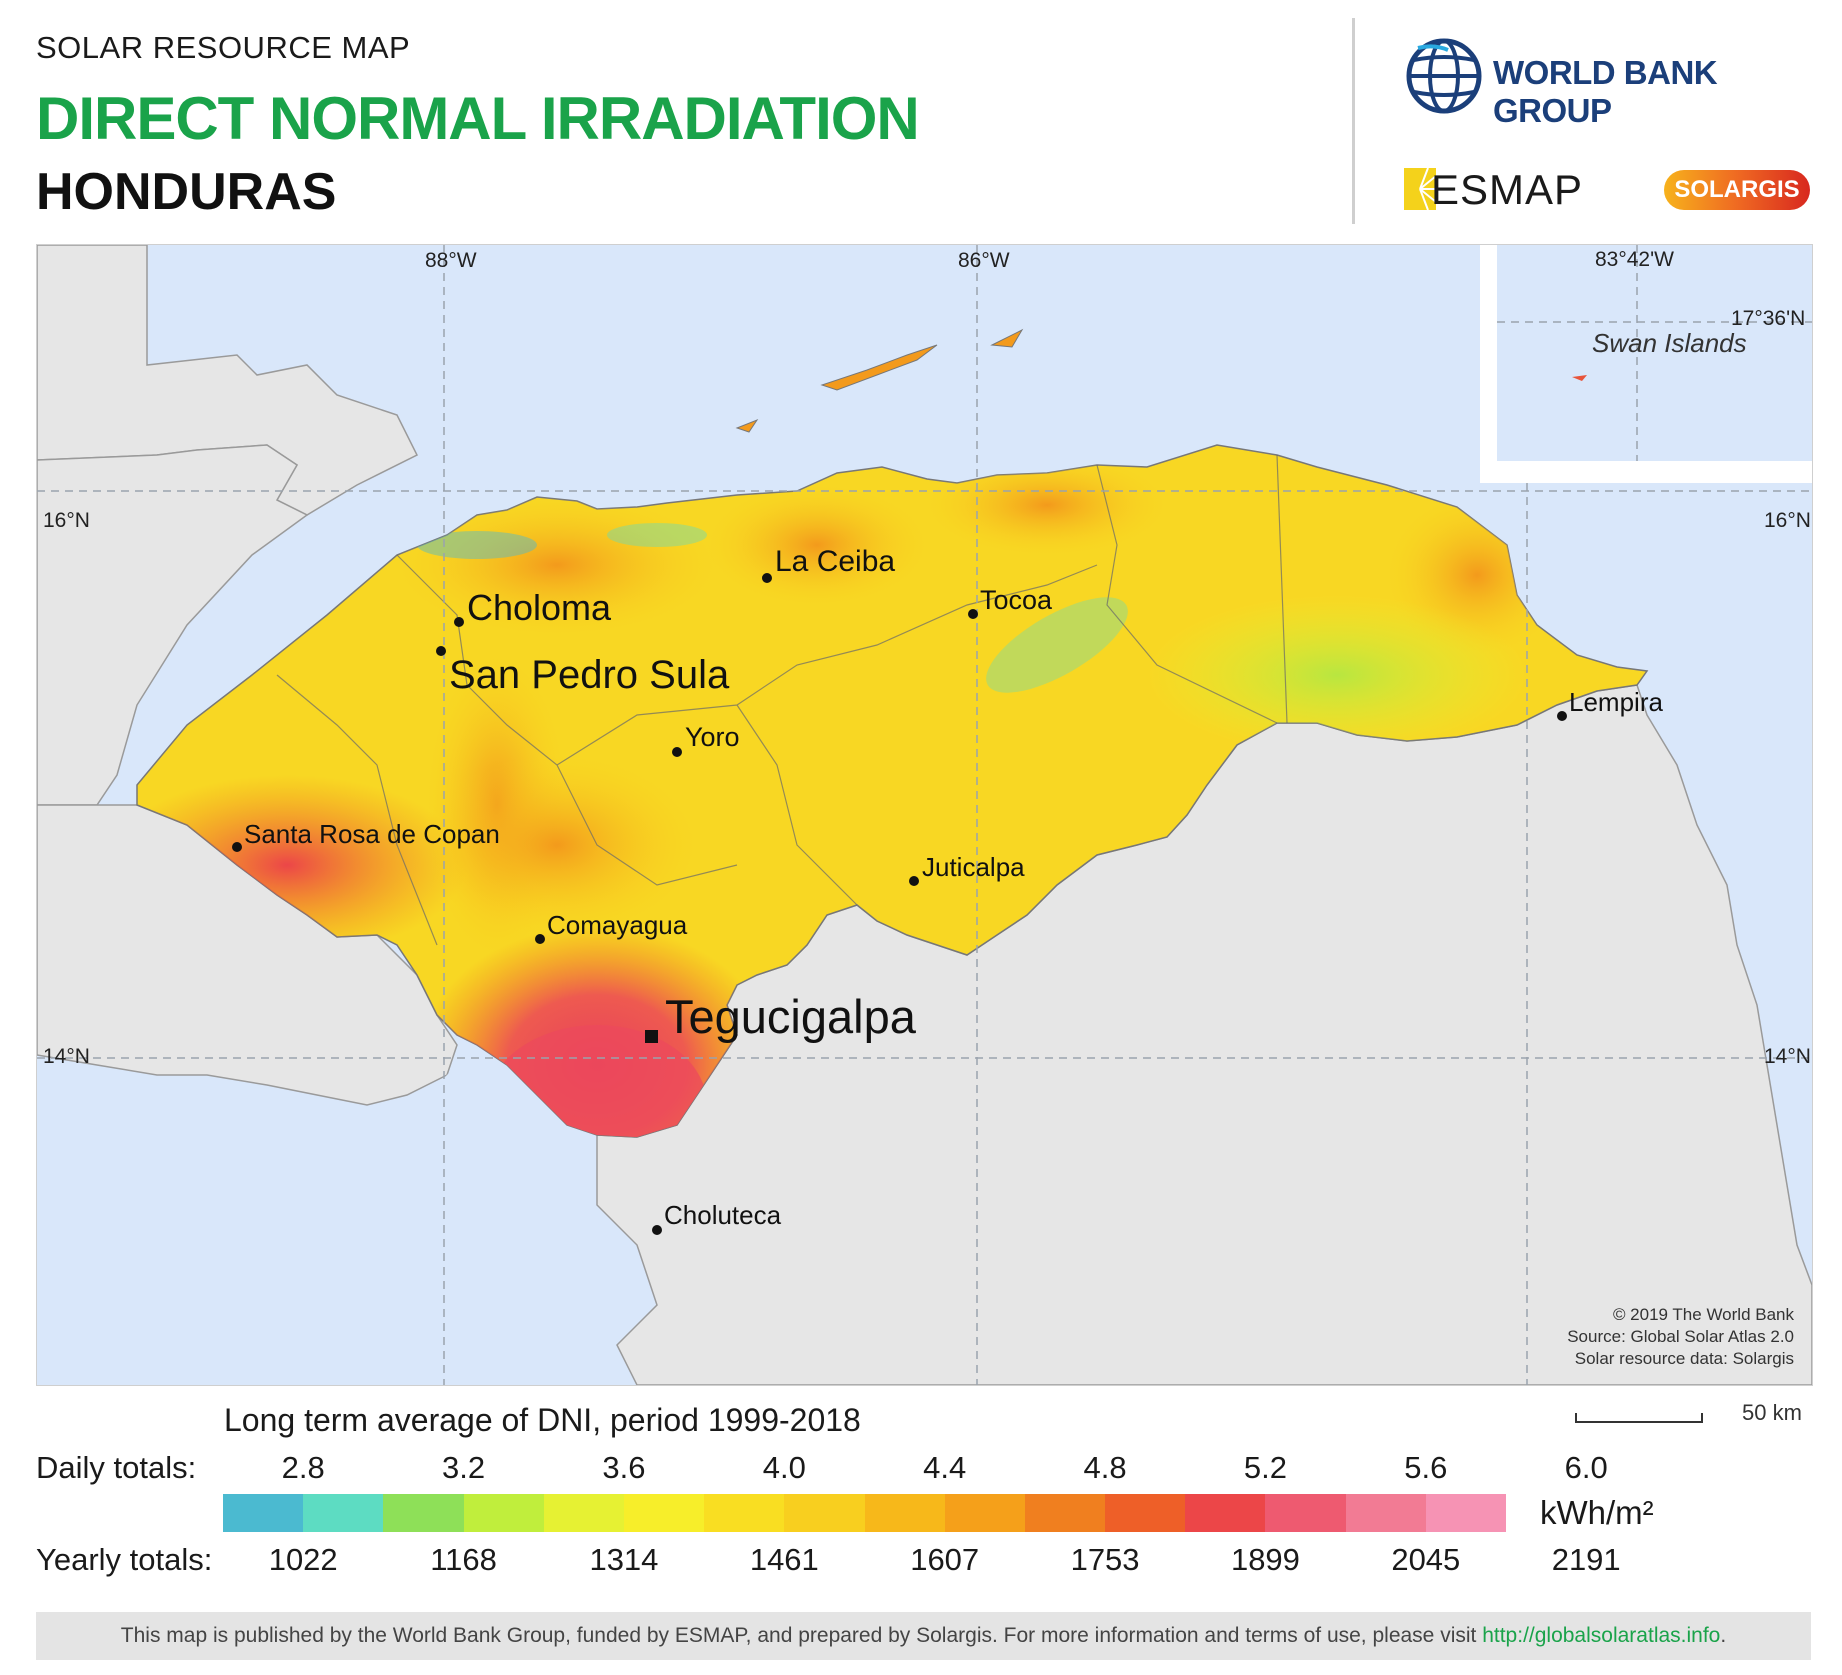  What do you see at coordinates (1420, 189) in the screenshot?
I see `esmap-sun-icon` at bounding box center [1420, 189].